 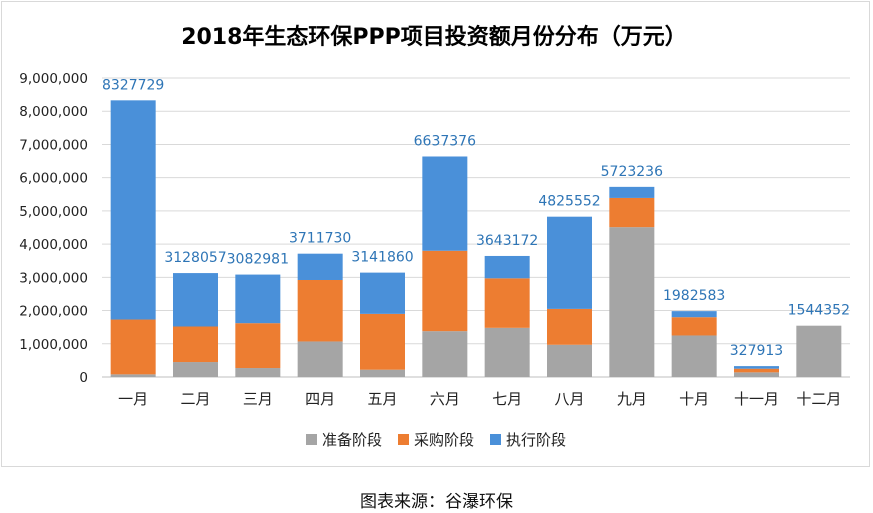 What do you see at coordinates (320, 399) in the screenshot?
I see `x-tick-label: 四月` at bounding box center [320, 399].